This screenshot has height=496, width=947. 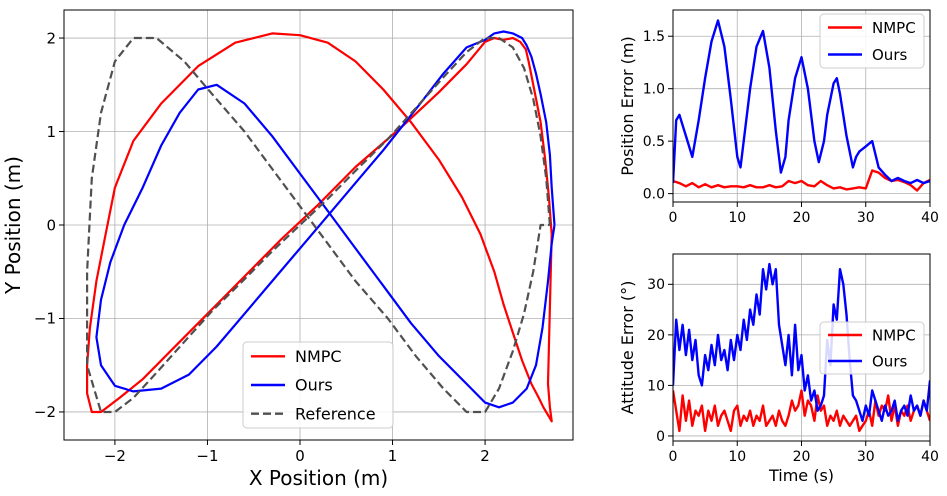 What do you see at coordinates (656, 336) in the screenshot?
I see `y-tick-label: 20` at bounding box center [656, 336].